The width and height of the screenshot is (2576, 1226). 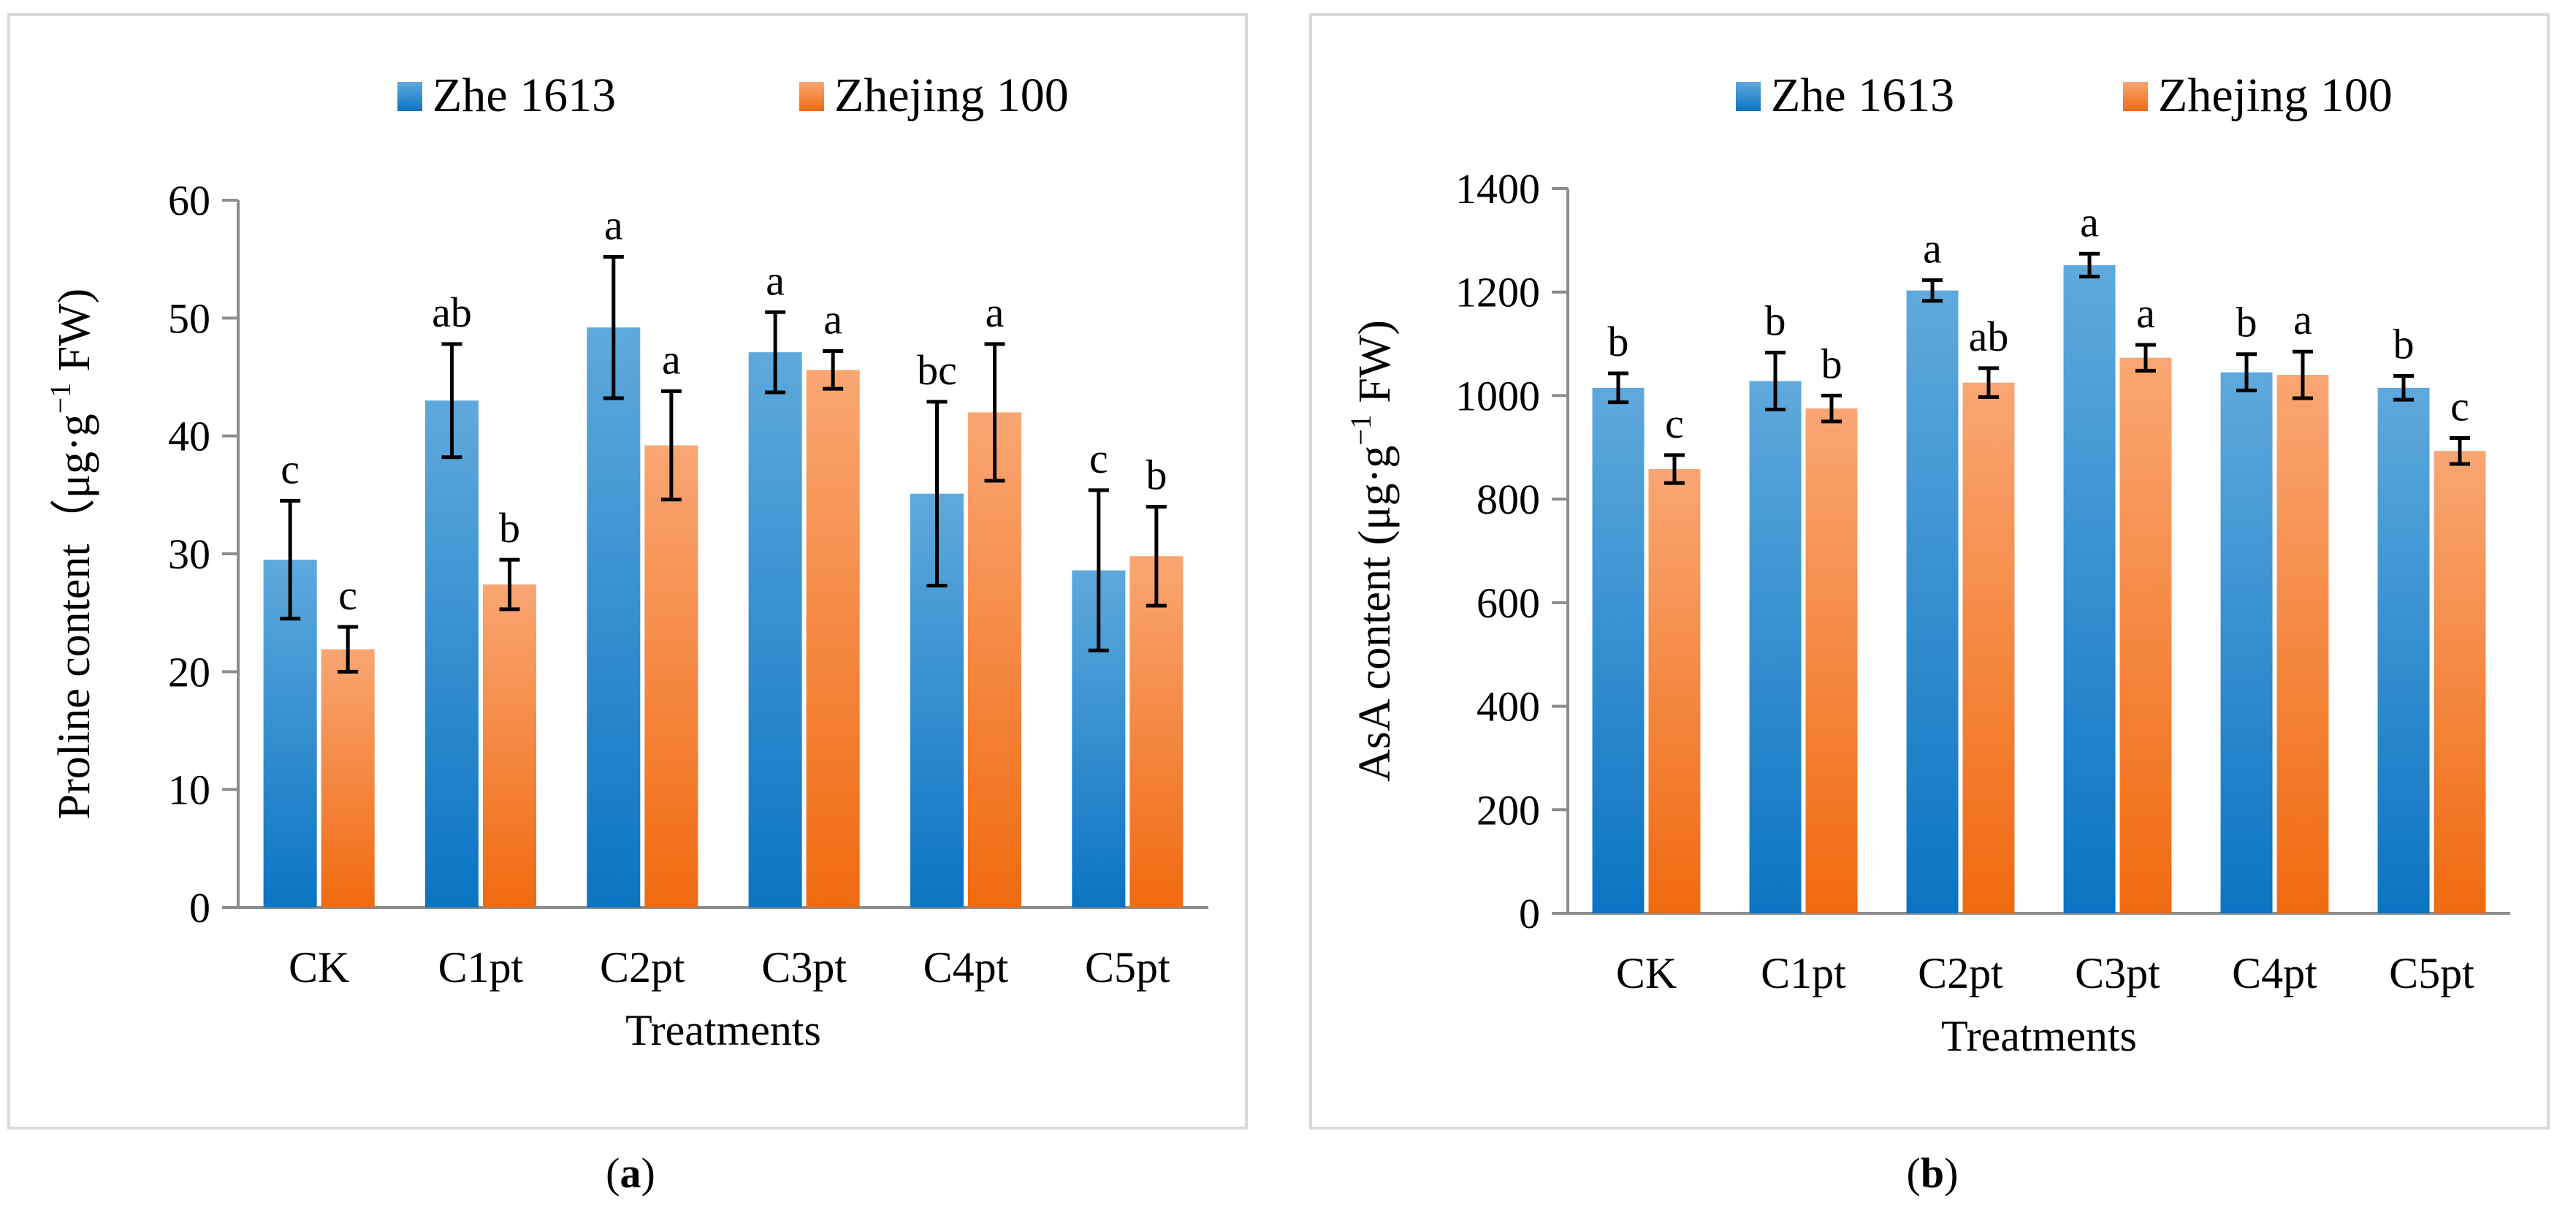 I want to click on caption-b-label: b, so click(x=1933, y=1173).